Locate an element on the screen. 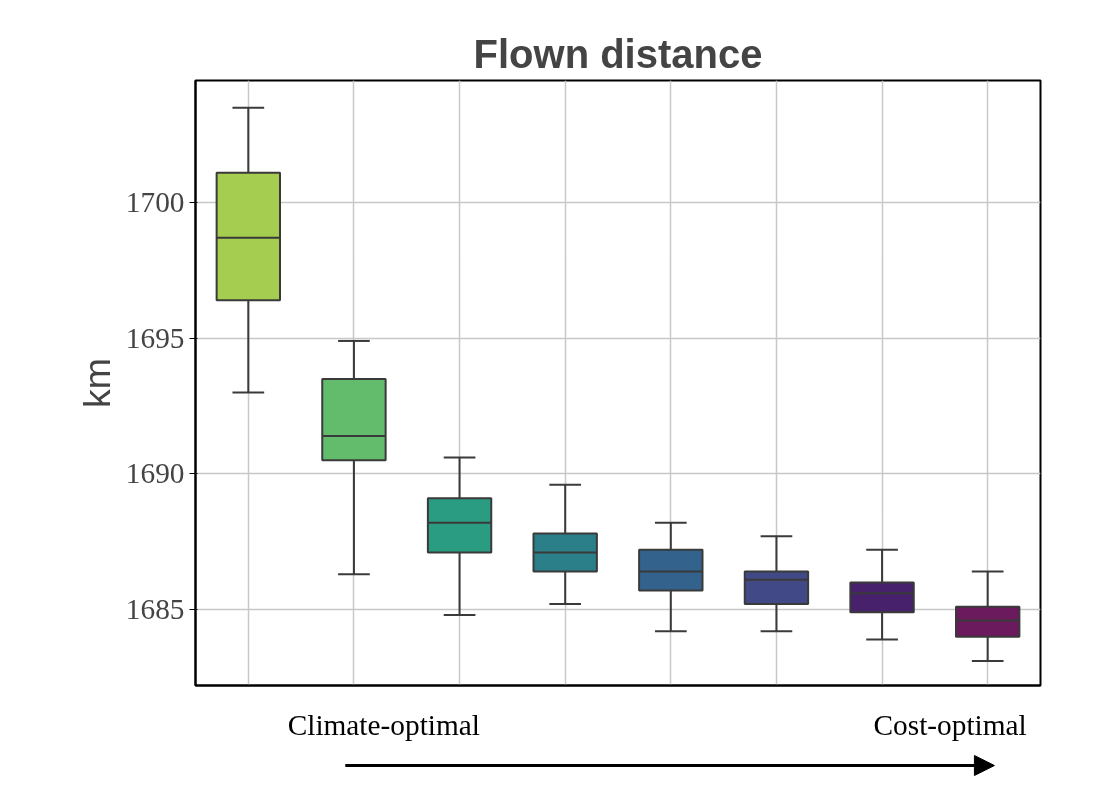 This screenshot has width=1103, height=792. y-tick-label: 1685 is located at coordinates (155, 609).